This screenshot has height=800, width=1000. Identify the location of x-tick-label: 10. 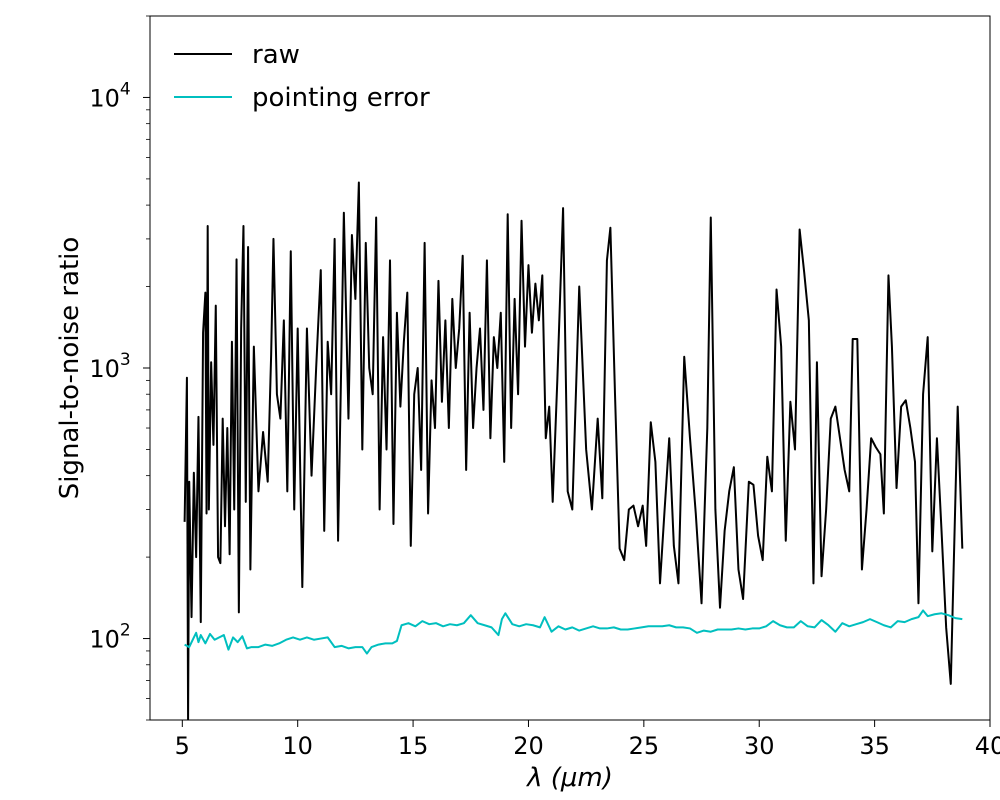
(297, 746).